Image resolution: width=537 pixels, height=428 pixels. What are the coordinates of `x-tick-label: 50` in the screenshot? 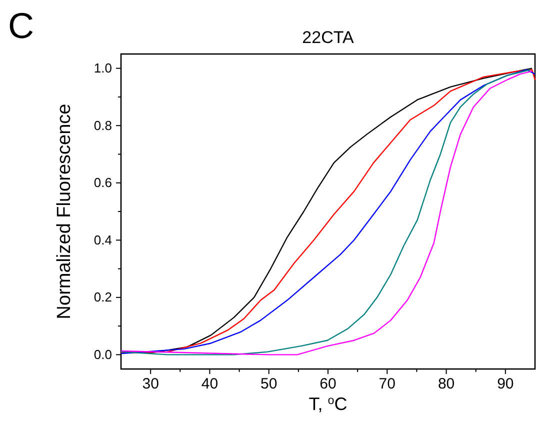 It's located at (269, 384).